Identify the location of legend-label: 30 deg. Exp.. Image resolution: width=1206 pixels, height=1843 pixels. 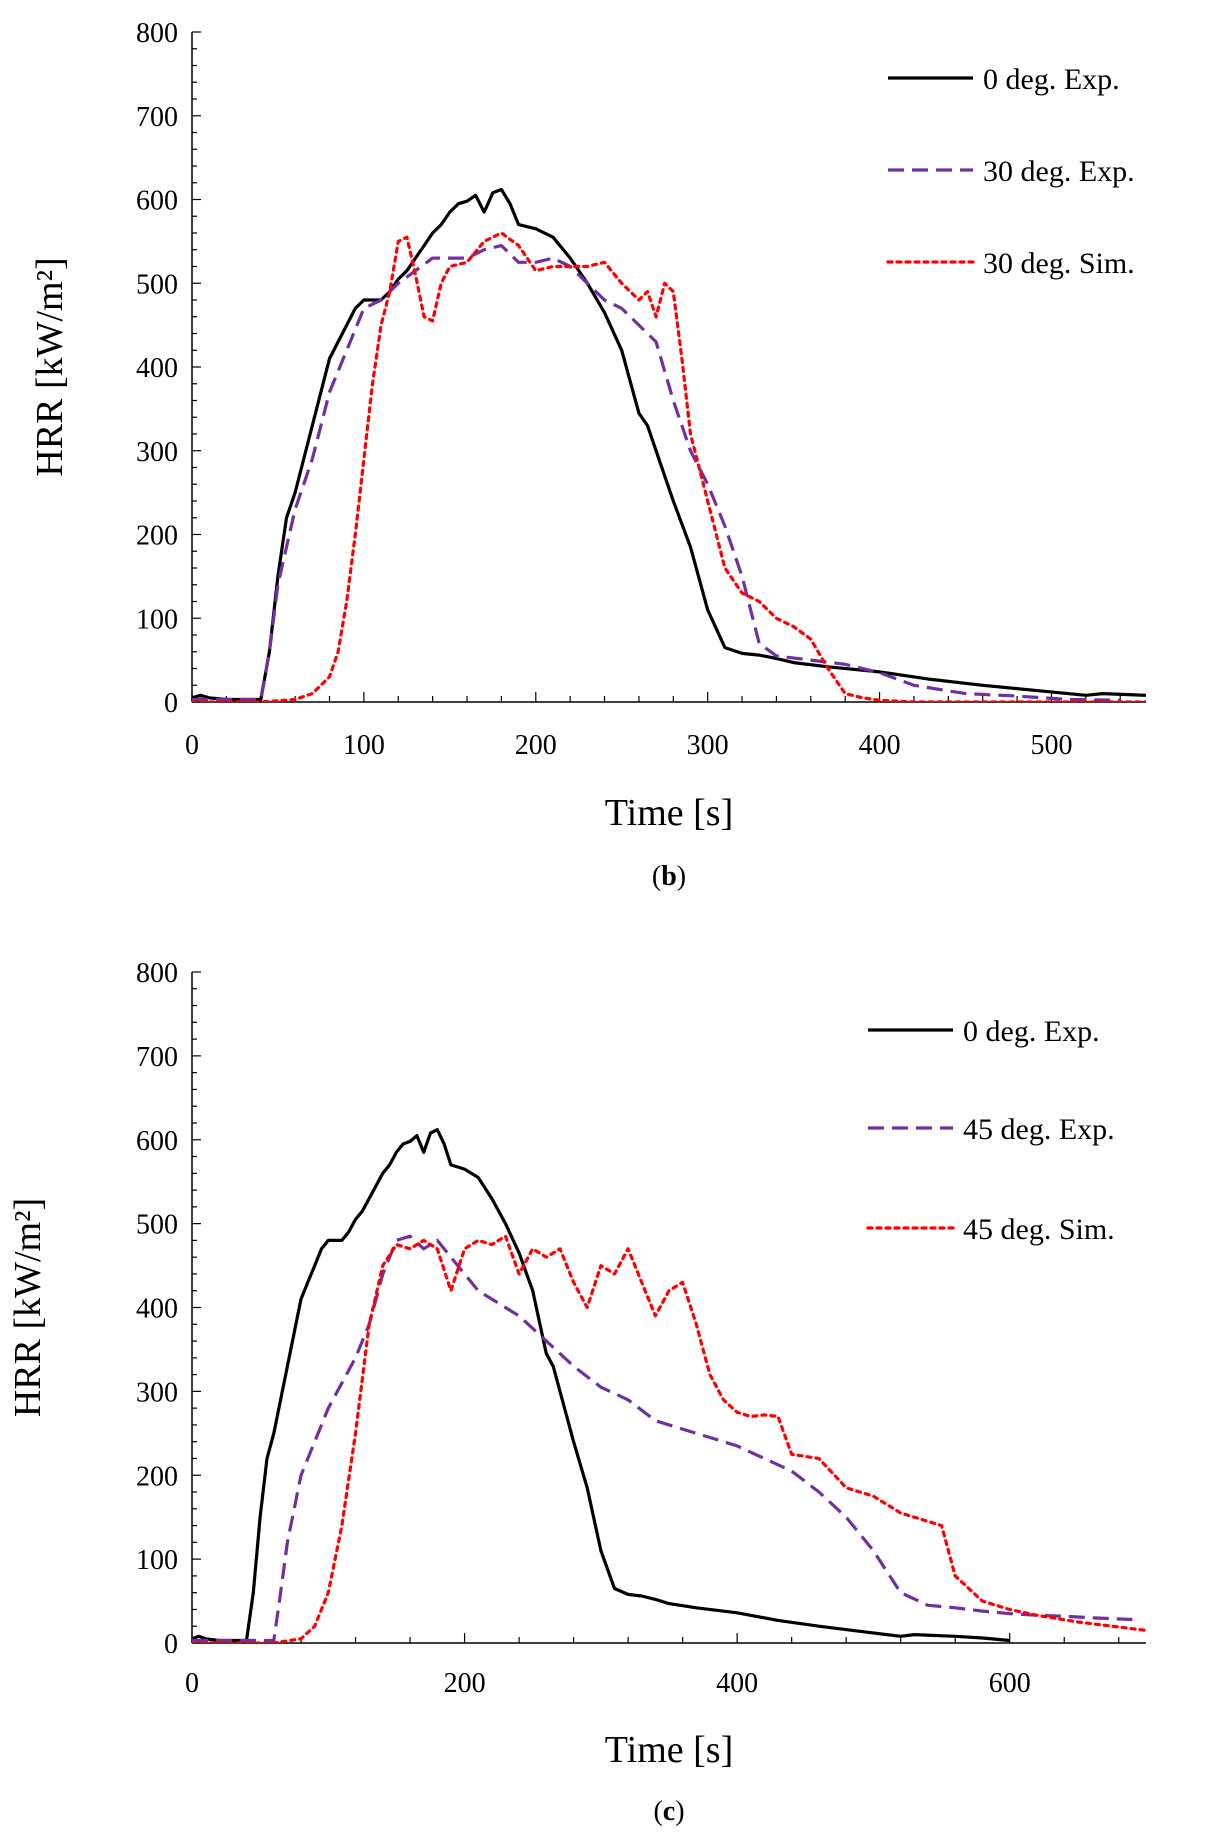
(1059, 171).